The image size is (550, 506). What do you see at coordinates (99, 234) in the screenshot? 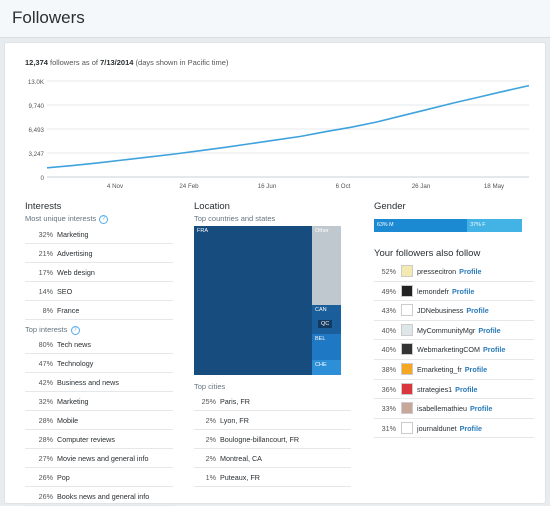
I see `list-item: 32% Marketing` at bounding box center [99, 234].